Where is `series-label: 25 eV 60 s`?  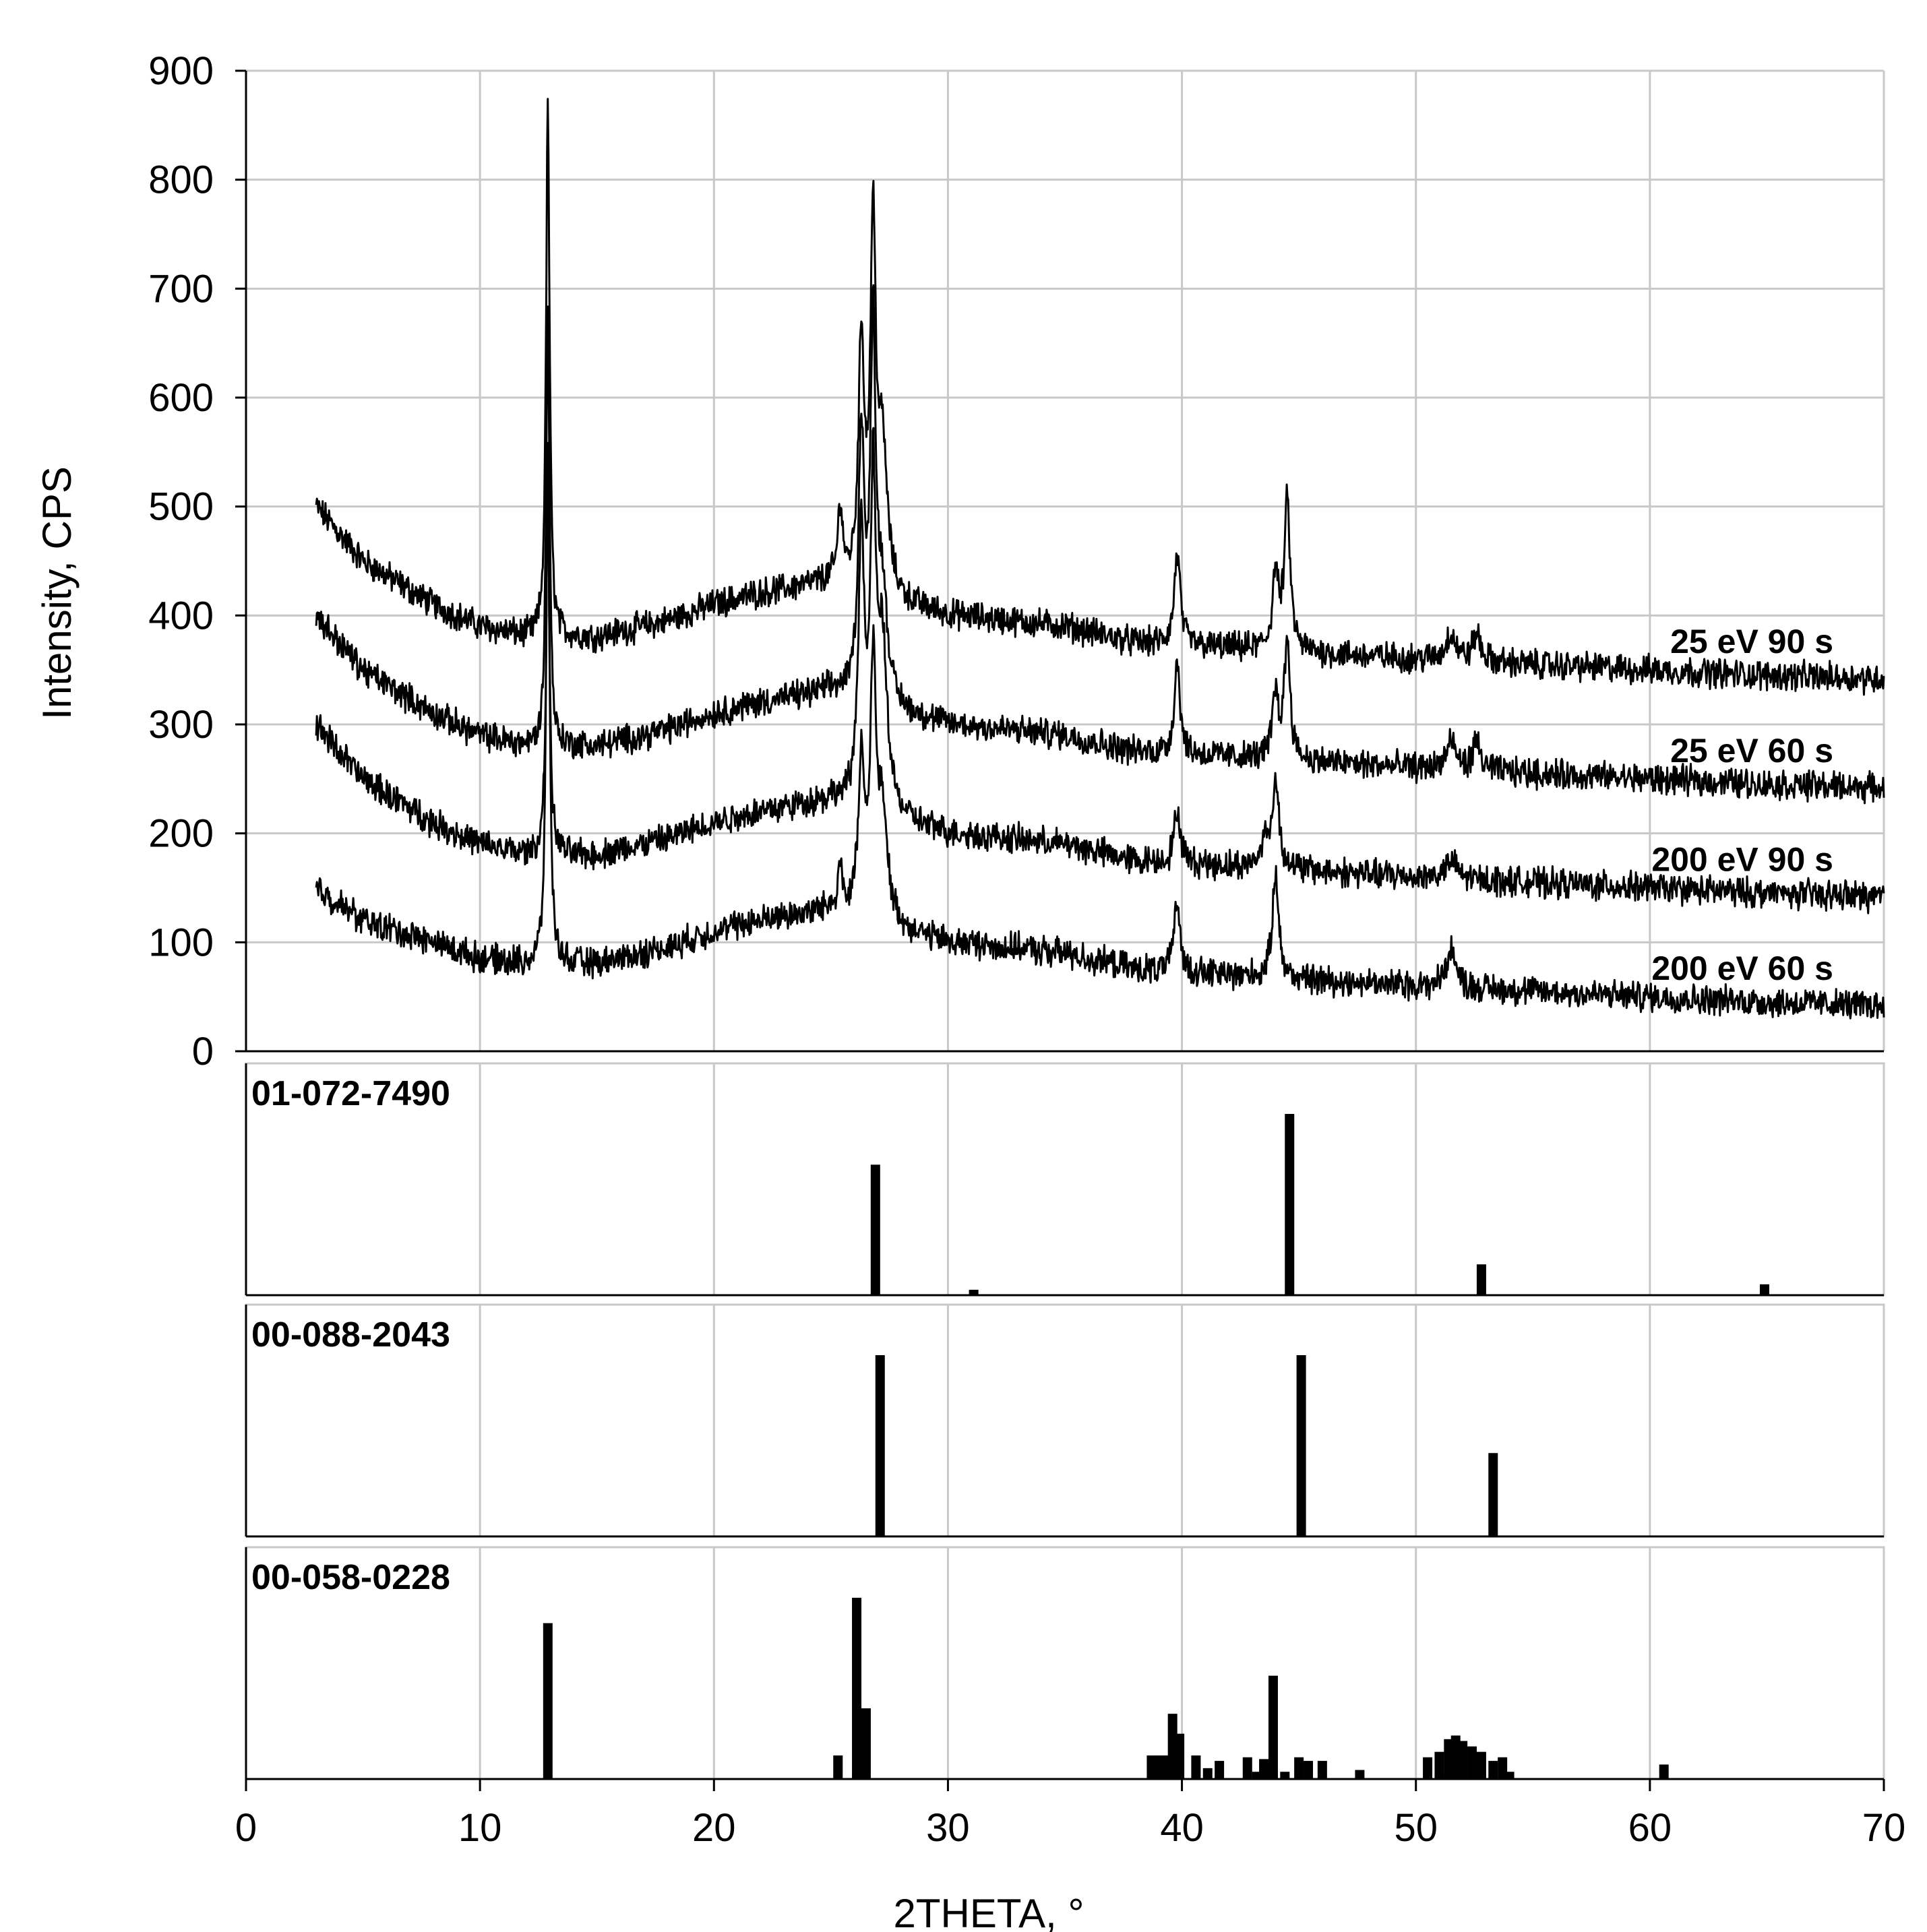
series-label: 25 eV 60 s is located at coordinates (1751, 751).